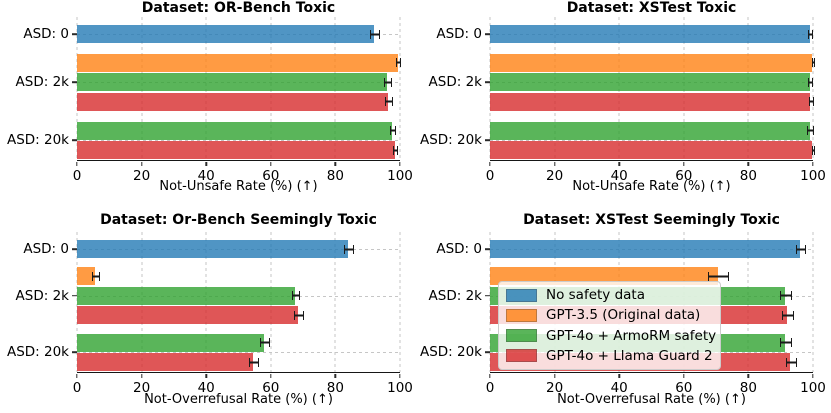 The height and width of the screenshot is (413, 831). I want to click on legend-entry-gpt-4o-llama-guard-2: GPT-4o + Llama Guard 2, so click(609, 356).